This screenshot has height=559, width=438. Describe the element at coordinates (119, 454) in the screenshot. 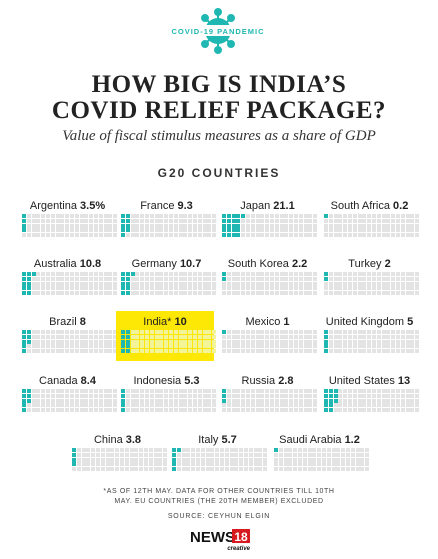

I see `country-cell-china: China 3.8` at that location.